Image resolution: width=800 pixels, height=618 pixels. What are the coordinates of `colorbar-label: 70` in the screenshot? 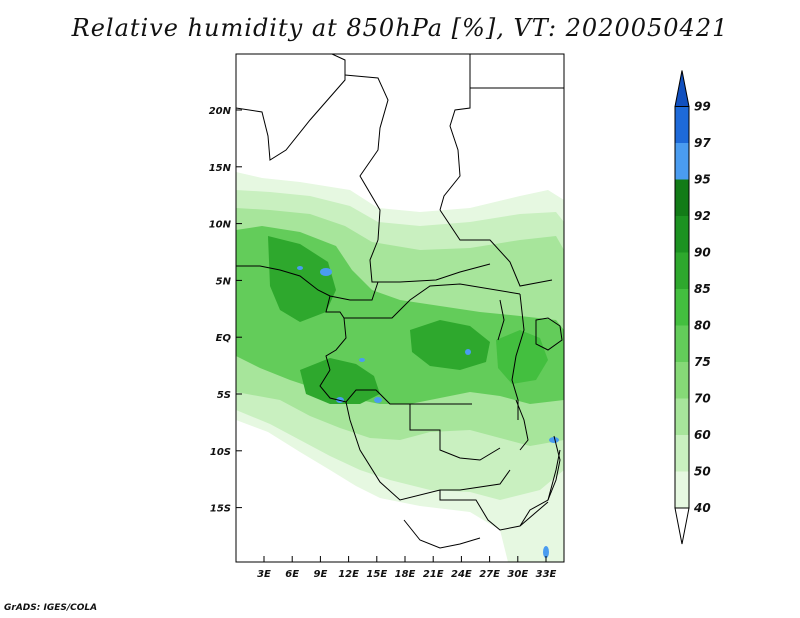 It's located at (702, 399).